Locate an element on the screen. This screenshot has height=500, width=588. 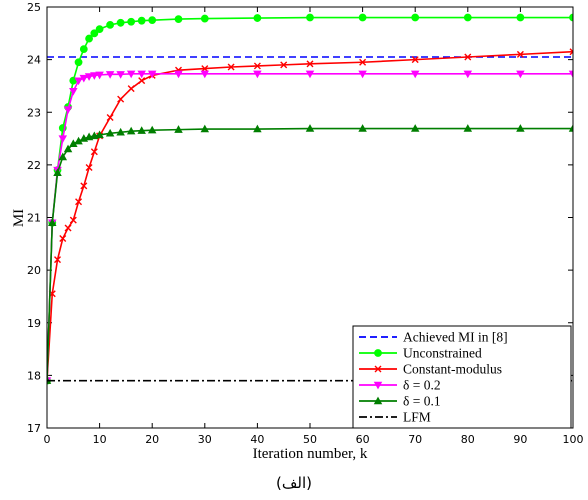
legend-label: LFM is located at coordinates (417, 417).